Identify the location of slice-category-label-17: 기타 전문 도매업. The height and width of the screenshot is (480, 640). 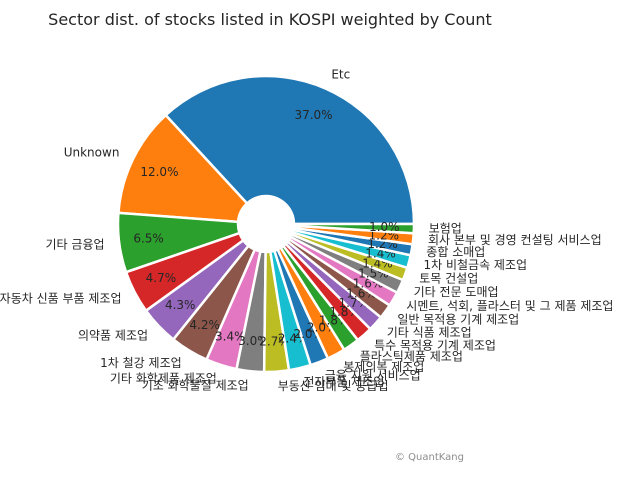
(456, 292).